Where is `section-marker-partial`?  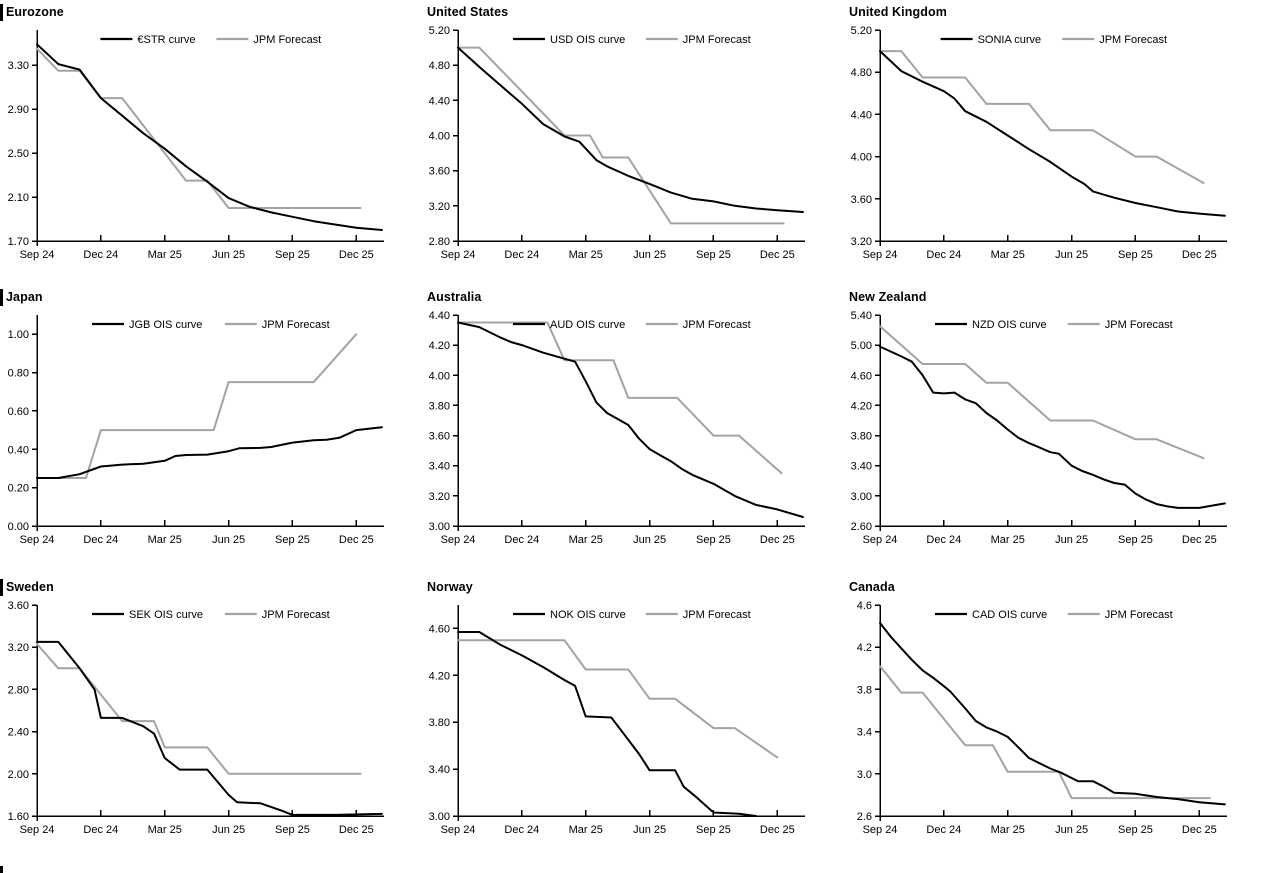 section-marker-partial is located at coordinates (1, 869).